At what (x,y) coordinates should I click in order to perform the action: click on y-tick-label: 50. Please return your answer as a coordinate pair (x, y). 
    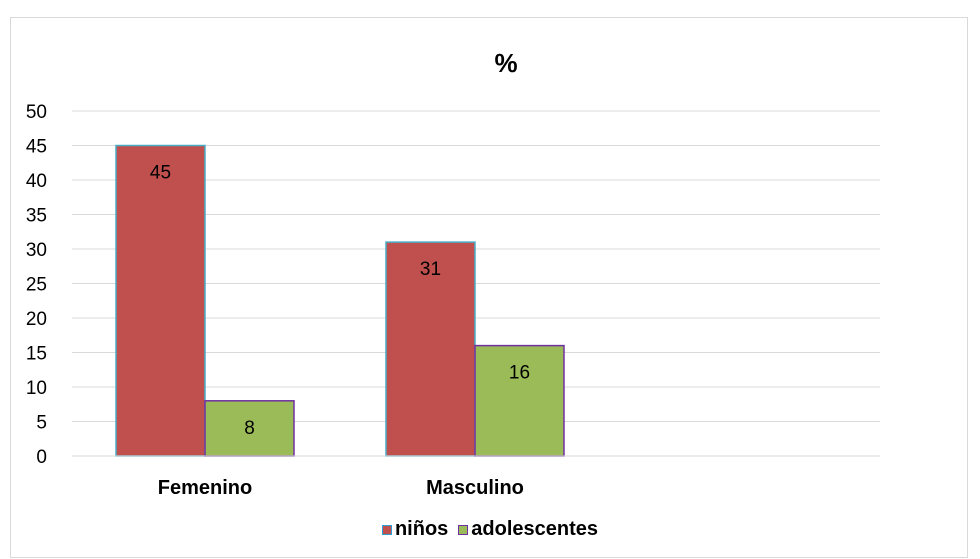
    Looking at the image, I should click on (36, 112).